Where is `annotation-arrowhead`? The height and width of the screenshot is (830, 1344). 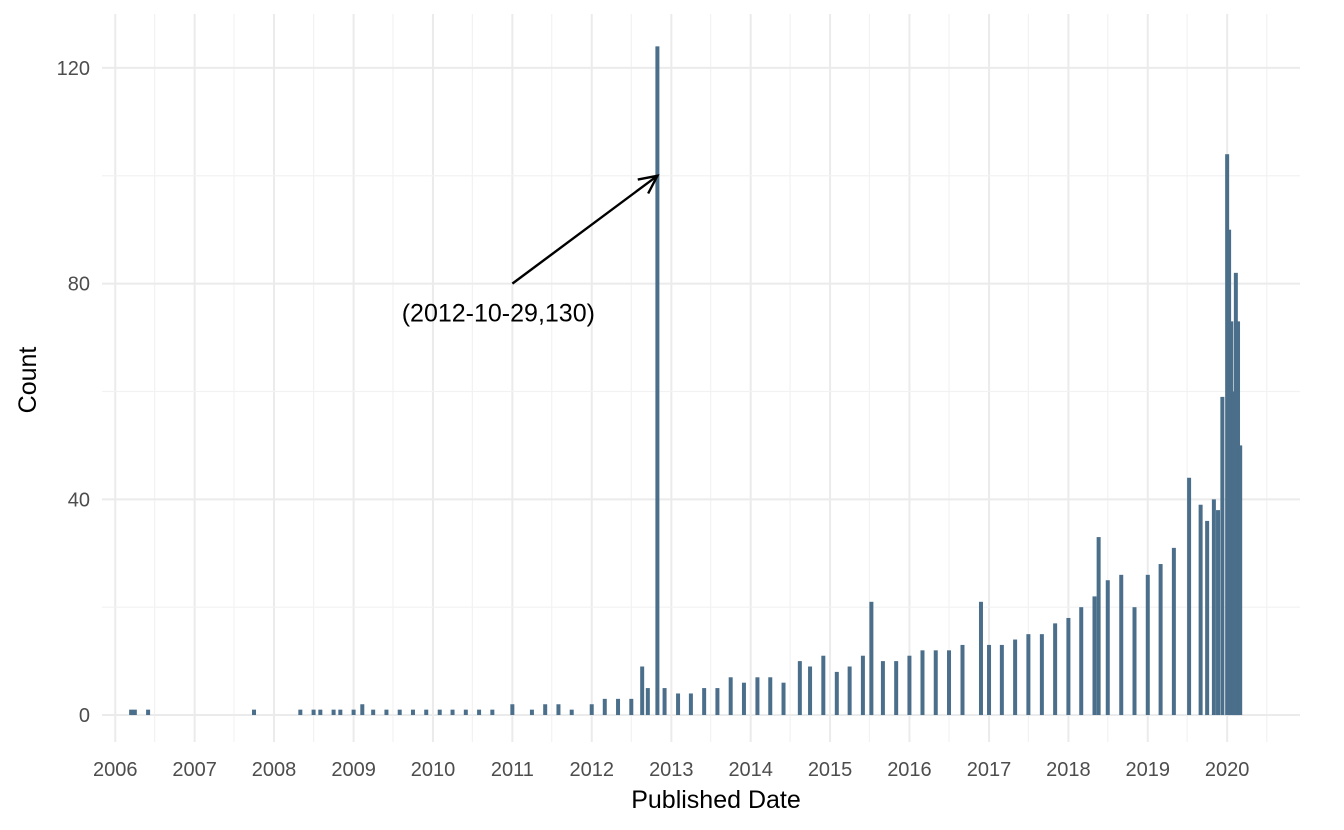 annotation-arrowhead is located at coordinates (648, 184).